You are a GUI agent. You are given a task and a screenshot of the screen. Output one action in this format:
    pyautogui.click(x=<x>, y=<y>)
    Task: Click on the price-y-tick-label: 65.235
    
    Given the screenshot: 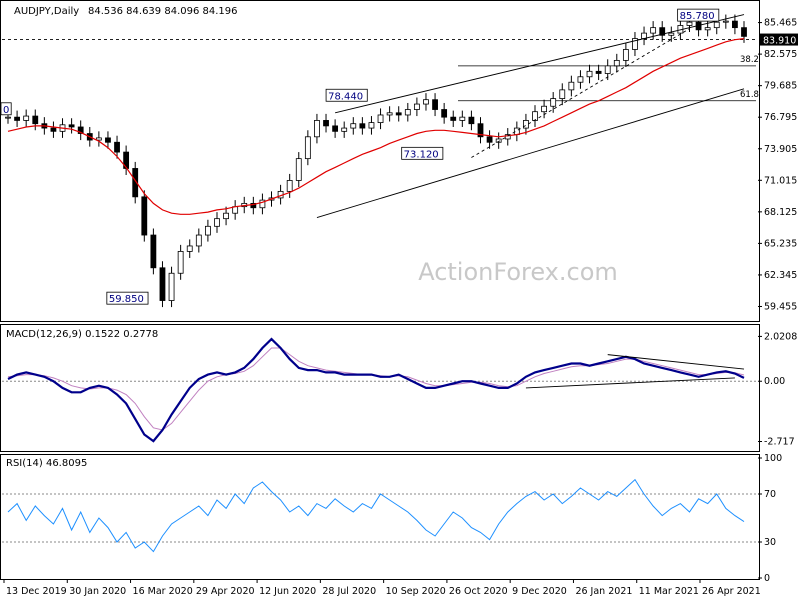 What is the action you would take?
    pyautogui.click(x=780, y=243)
    